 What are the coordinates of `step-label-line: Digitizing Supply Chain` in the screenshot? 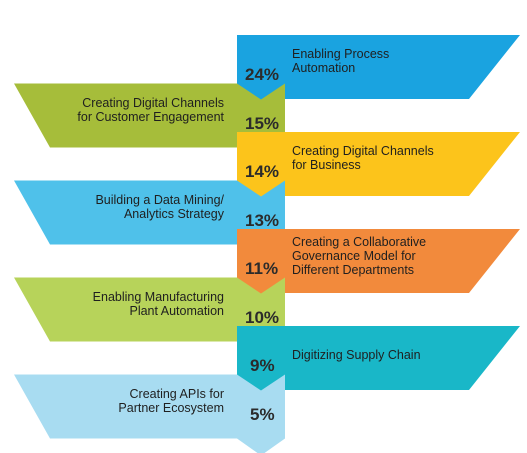 It's located at (356, 355).